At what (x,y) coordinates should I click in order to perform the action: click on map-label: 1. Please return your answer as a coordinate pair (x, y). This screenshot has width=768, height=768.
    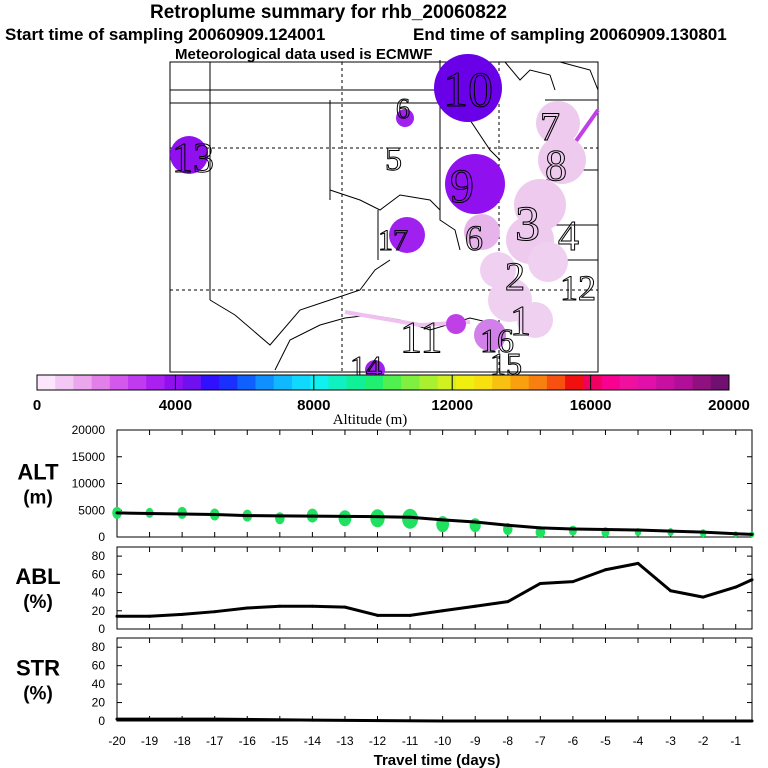
    Looking at the image, I should click on (520, 322).